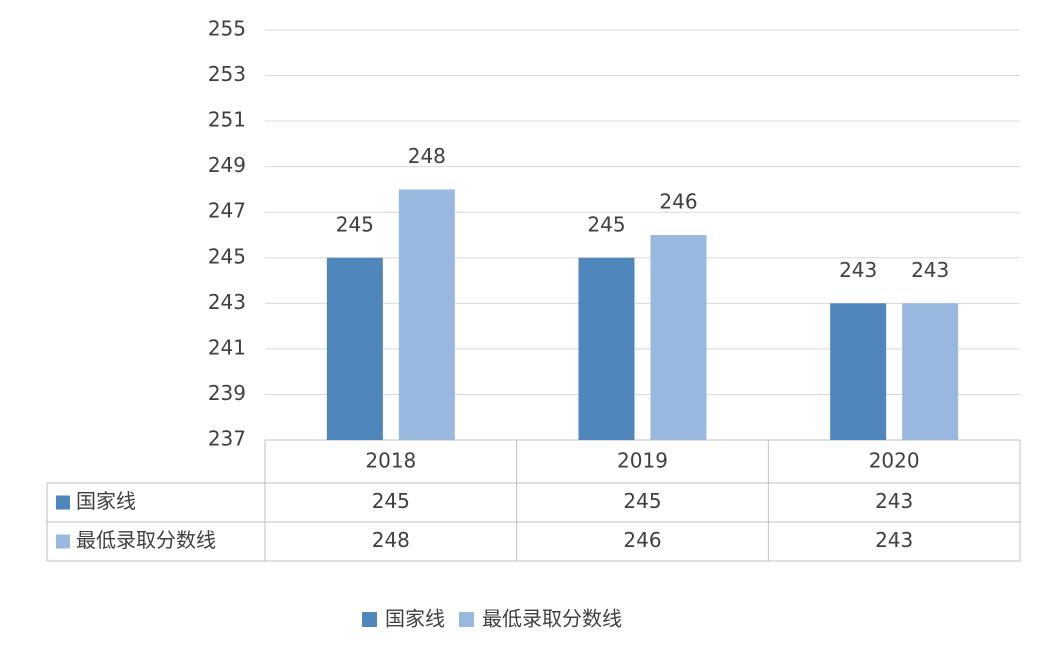 The image size is (1056, 662). I want to click on y-tick-label: 247, so click(227, 211).